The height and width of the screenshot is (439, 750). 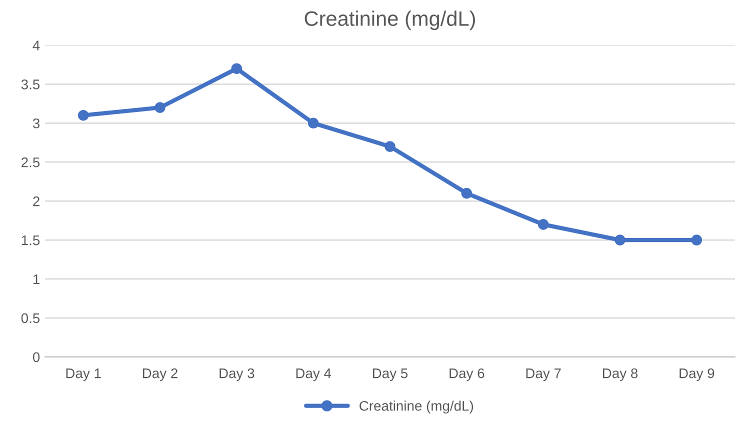 What do you see at coordinates (543, 374) in the screenshot?
I see `x-tick-label: Day 7` at bounding box center [543, 374].